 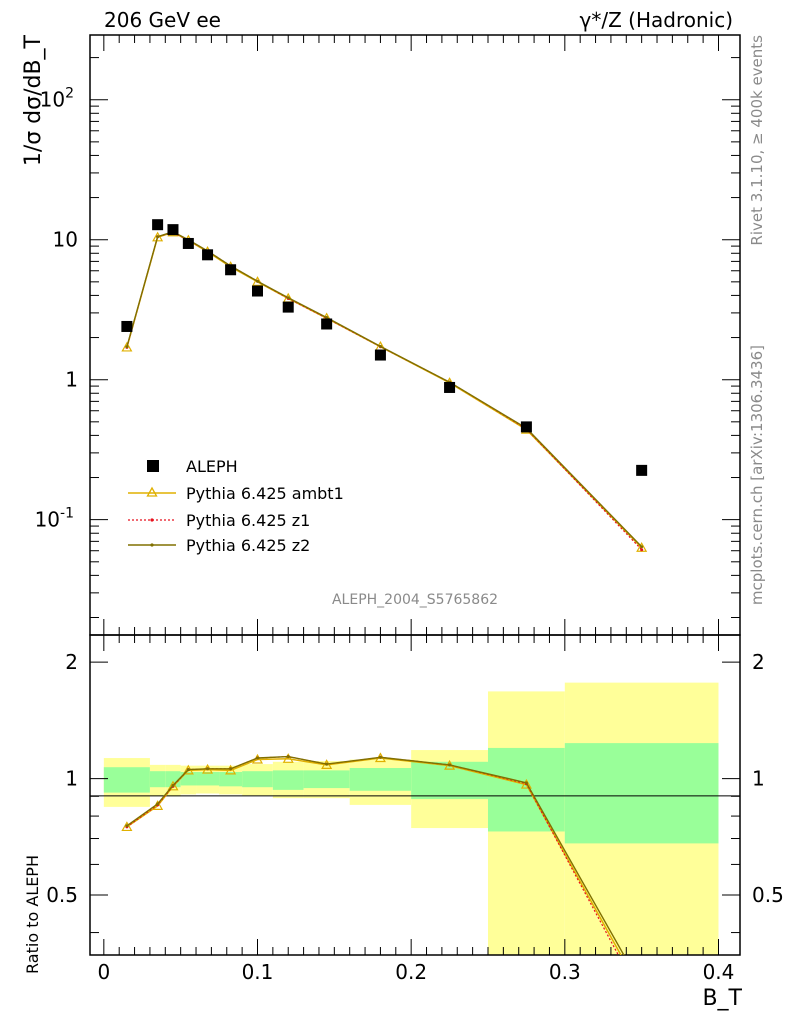 What do you see at coordinates (33, 100) in the screenshot?
I see `y-axis-title: 1/σ dσ/dB_T` at bounding box center [33, 100].